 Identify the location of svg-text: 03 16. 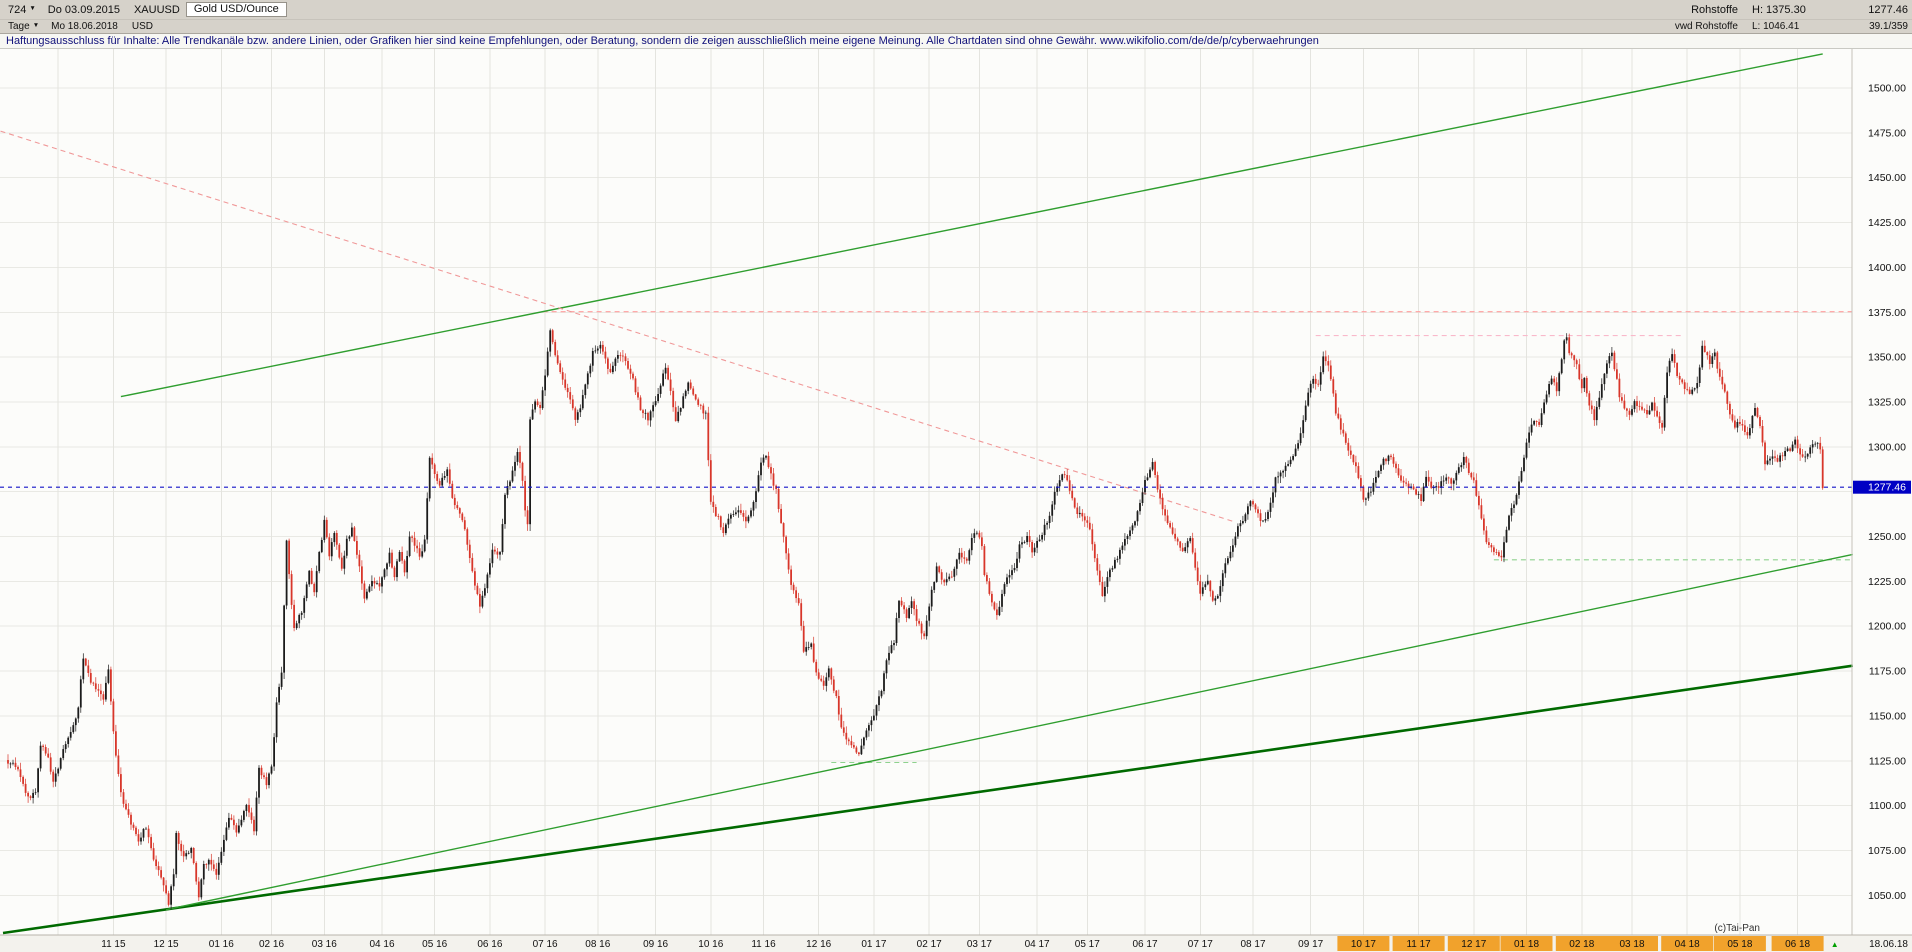
(324, 944).